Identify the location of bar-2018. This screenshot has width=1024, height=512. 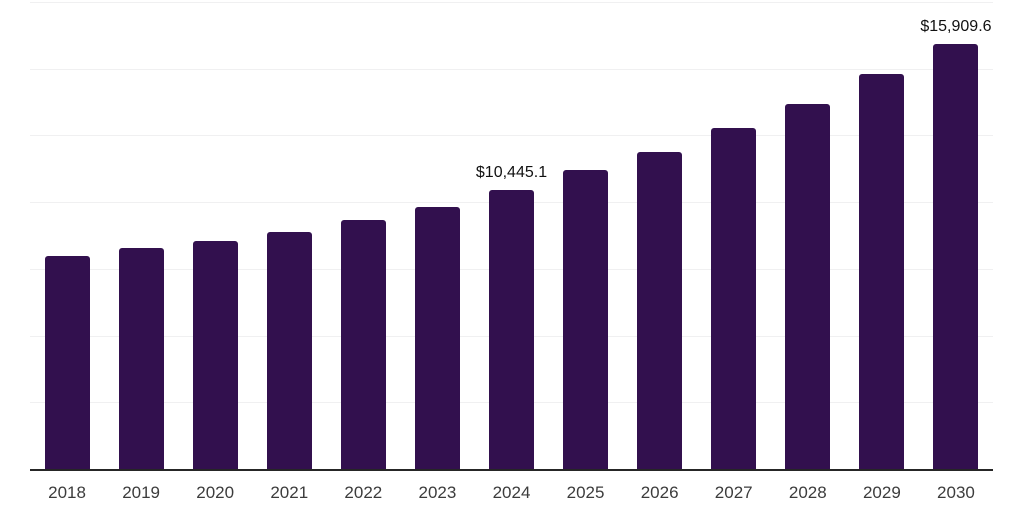
(67, 362).